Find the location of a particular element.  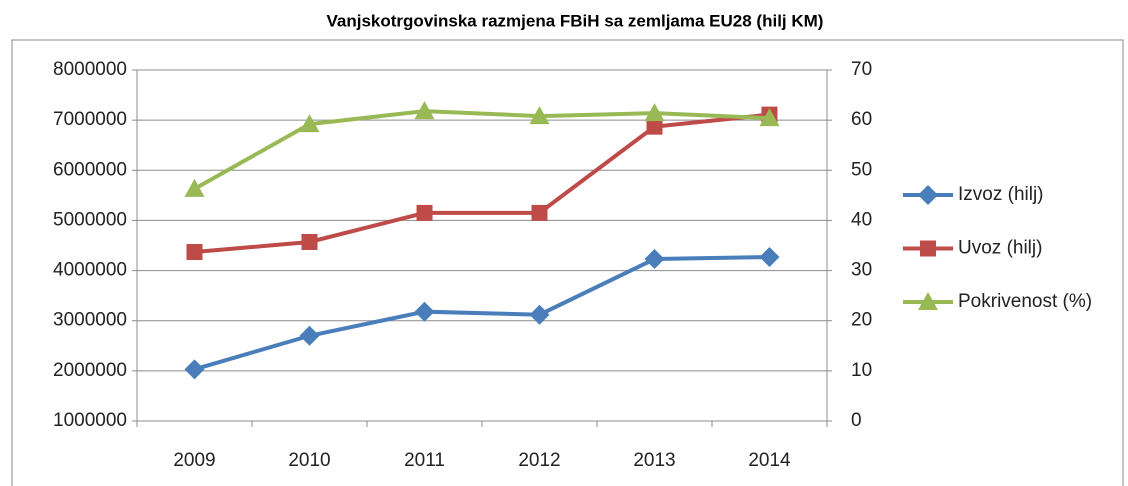

y2-tick-label: 40 is located at coordinates (861, 219).